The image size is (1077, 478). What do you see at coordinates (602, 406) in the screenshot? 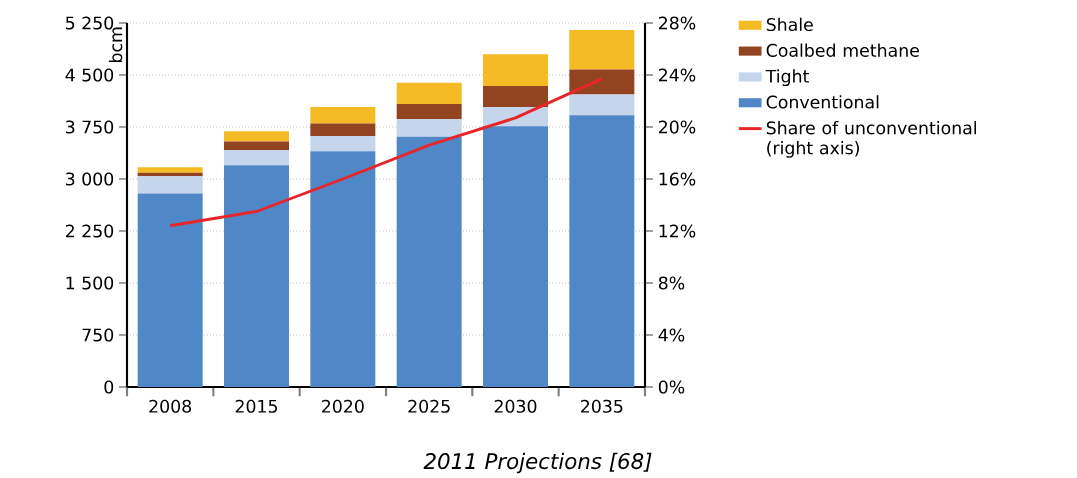
I see `x-tick-label: 2035` at bounding box center [602, 406].